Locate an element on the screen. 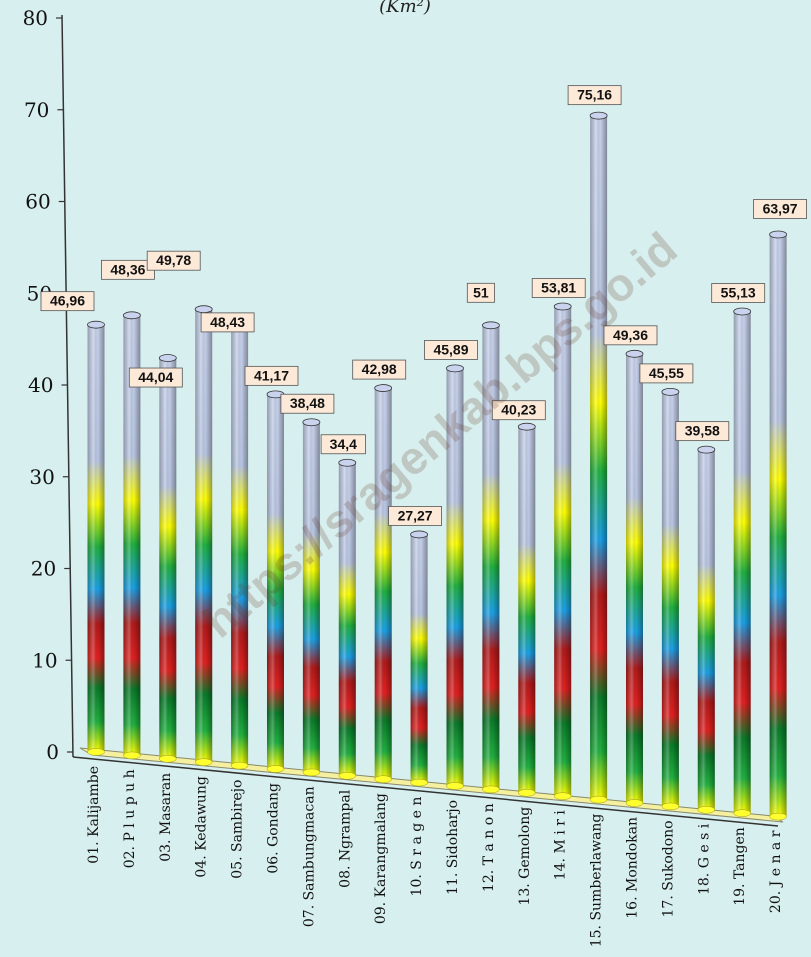 The width and height of the screenshot is (811, 957). value-label: 55,13 is located at coordinates (738, 293).